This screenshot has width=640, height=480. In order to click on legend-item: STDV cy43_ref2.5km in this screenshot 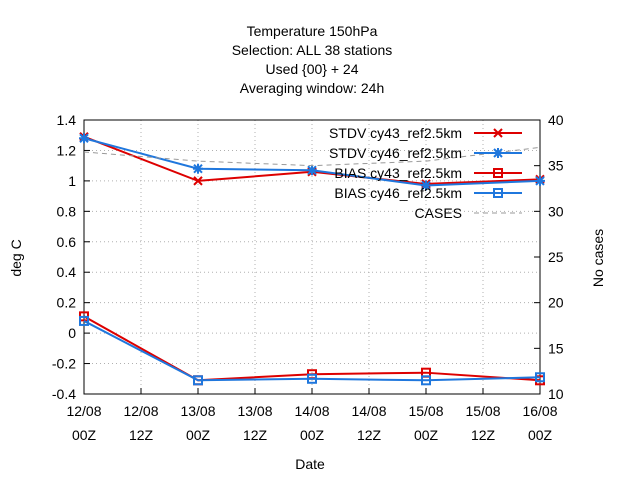, I will do `click(425, 133)`.